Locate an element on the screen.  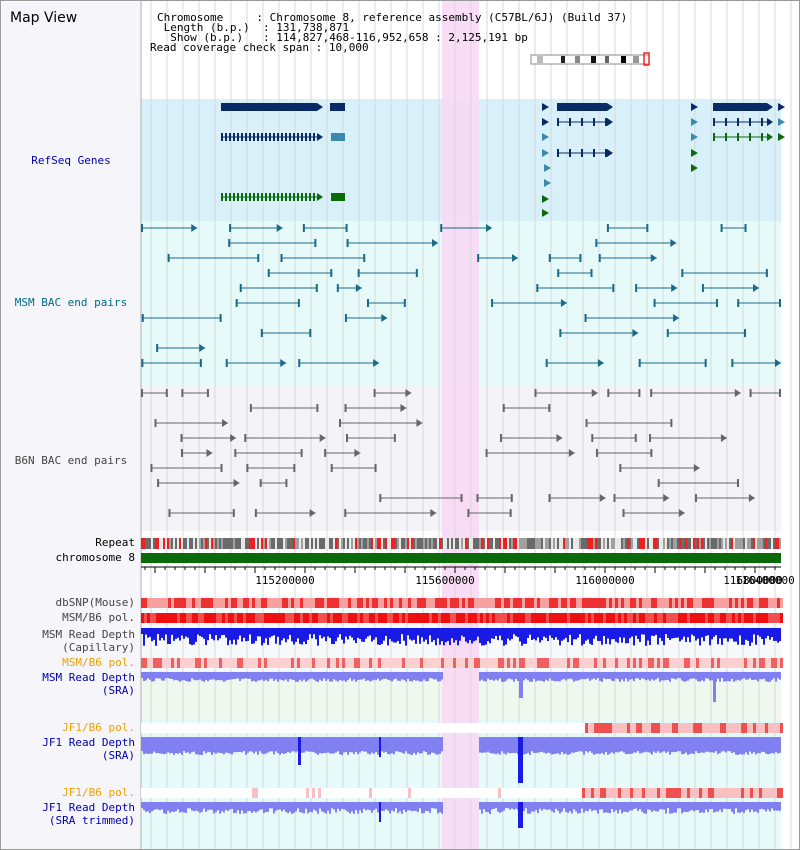
track-label-chromosome: chromosome 8 is located at coordinates (95, 557).